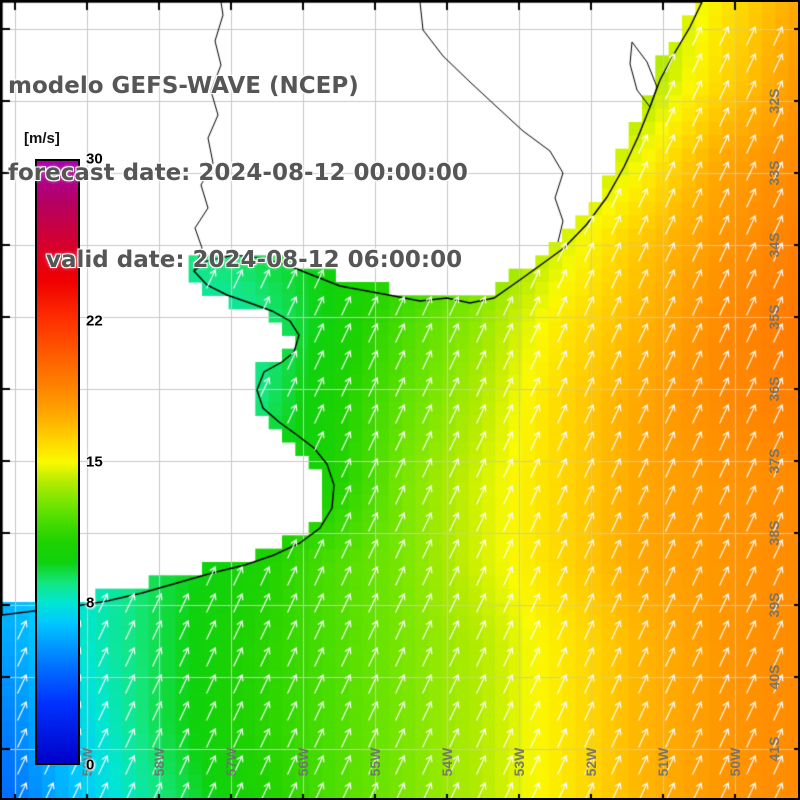 This screenshot has width=800, height=800. Describe the element at coordinates (447, 762) in the screenshot. I see `lon-label: 54W` at that location.